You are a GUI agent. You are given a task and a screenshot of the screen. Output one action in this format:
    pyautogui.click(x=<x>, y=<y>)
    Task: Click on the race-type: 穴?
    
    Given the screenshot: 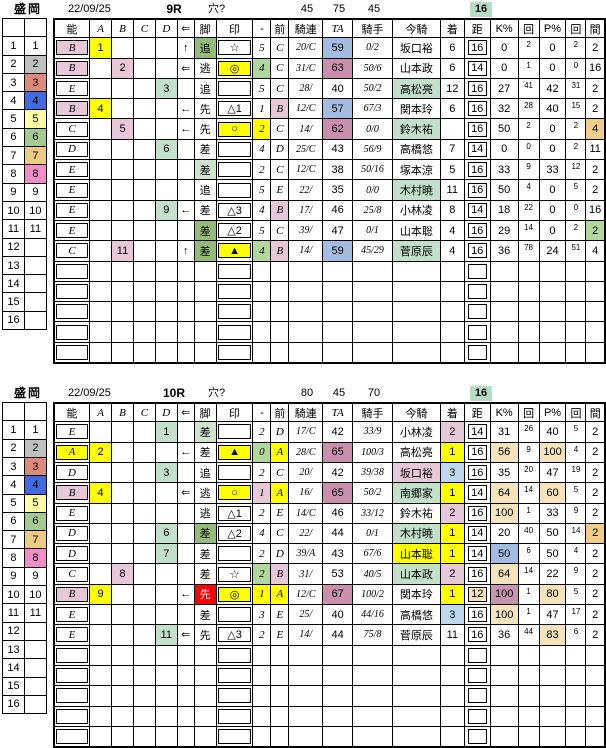 What is the action you would take?
    pyautogui.click(x=217, y=393)
    